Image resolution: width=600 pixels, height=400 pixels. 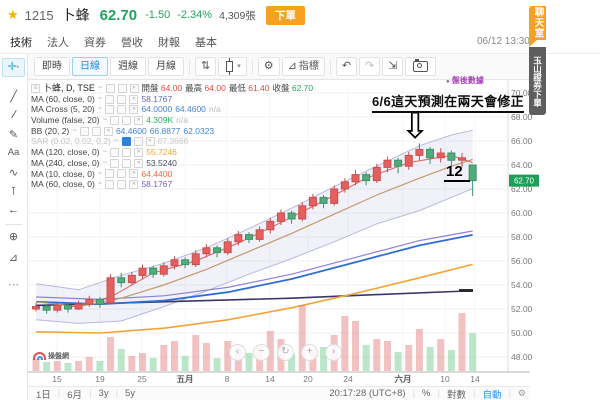 What do you see at coordinates (173, 141) in the screenshot?
I see `legend-value: 67.3666` at bounding box center [173, 141].